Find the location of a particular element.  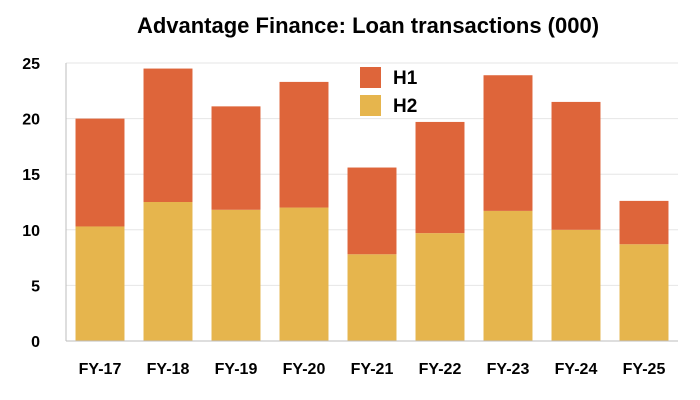

y-tick-label: 15 is located at coordinates (31, 175).